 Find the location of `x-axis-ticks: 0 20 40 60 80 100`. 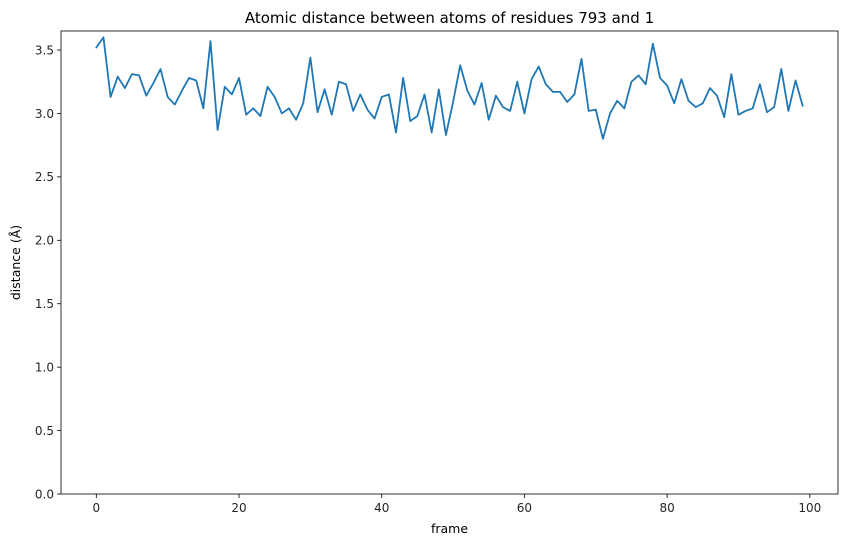

x-axis-ticks: 0 20 40 60 80 100 is located at coordinates (456, 504).